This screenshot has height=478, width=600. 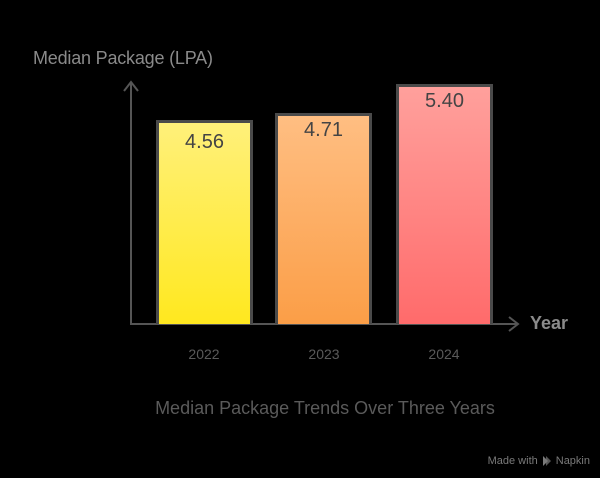 I want to click on bar-2024: 5.40, so click(x=444, y=204).